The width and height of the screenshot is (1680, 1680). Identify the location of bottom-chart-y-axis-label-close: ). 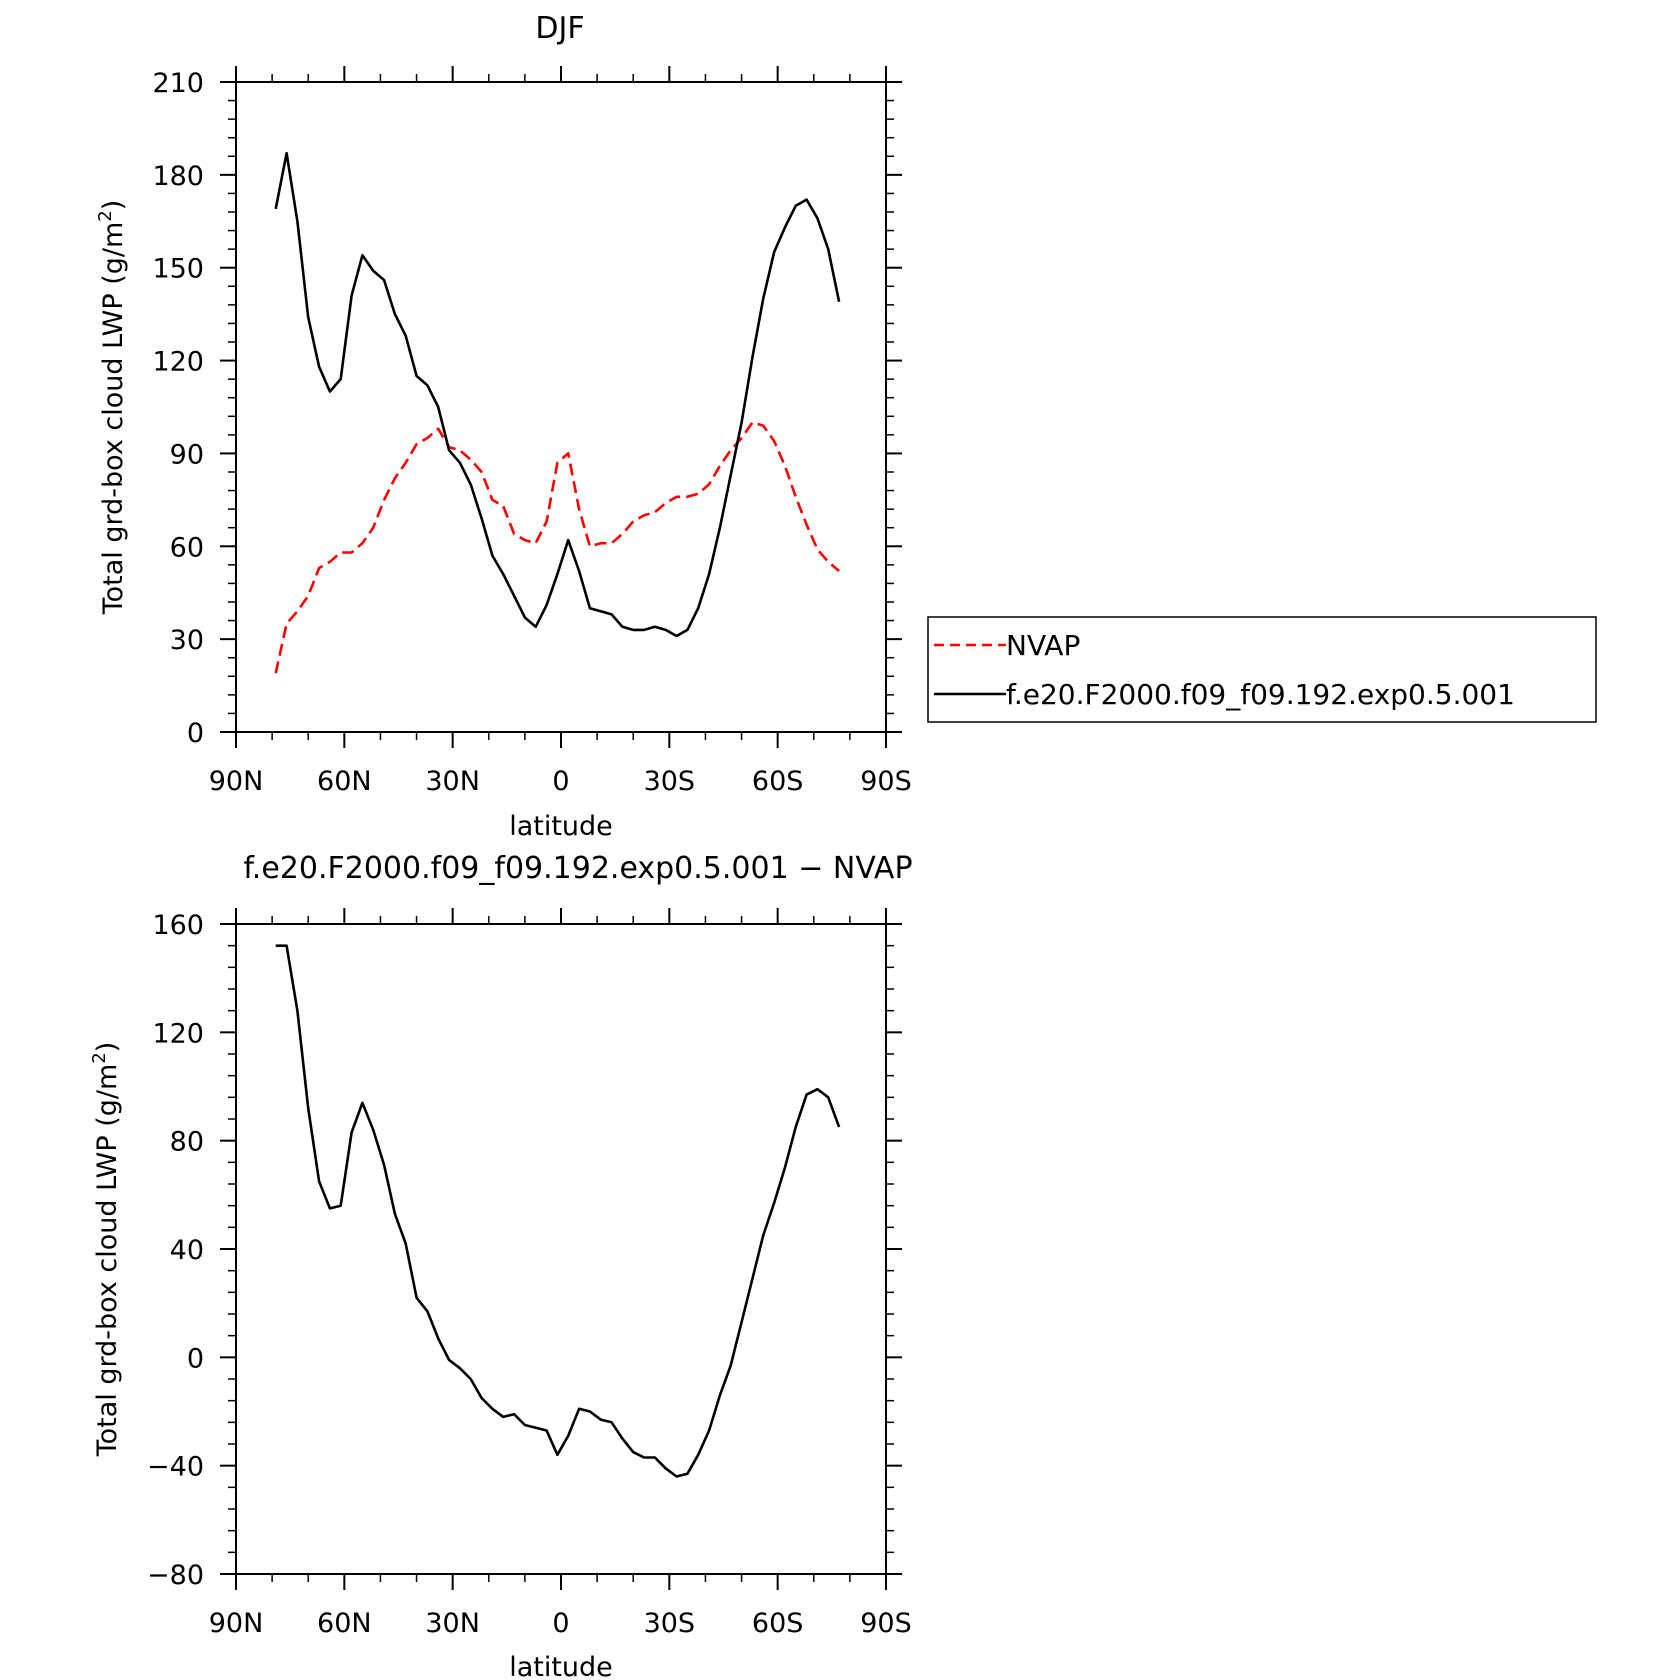
(107, 1047).